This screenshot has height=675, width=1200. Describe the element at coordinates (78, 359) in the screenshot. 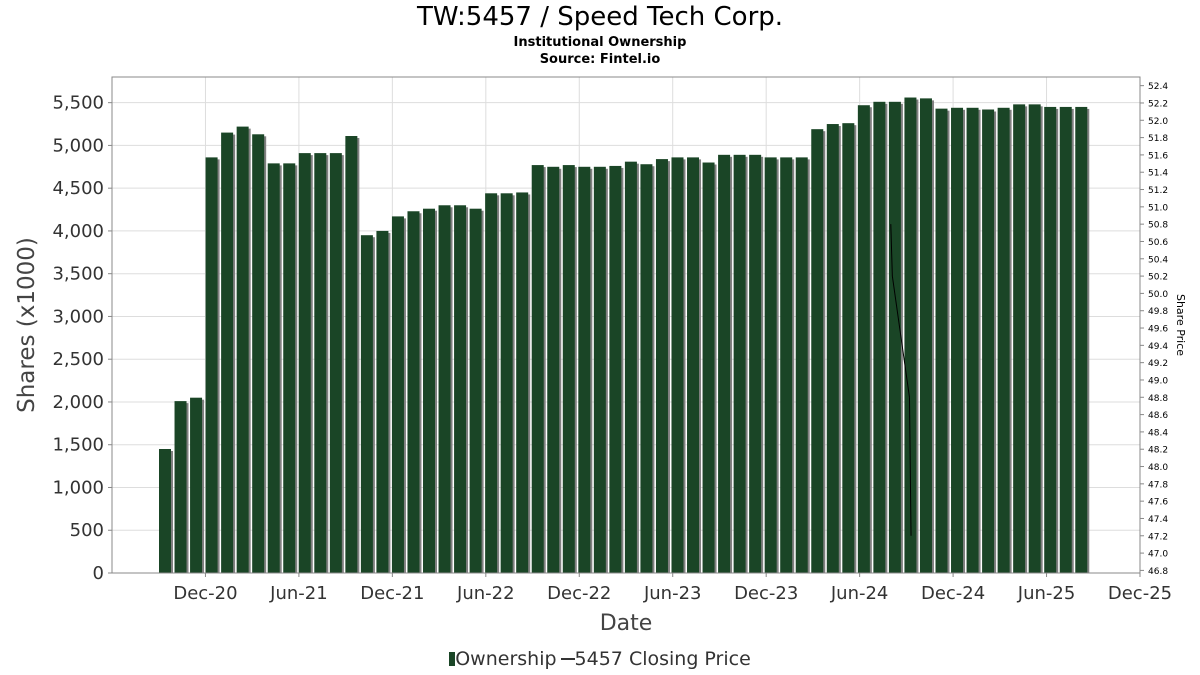

I see `y-tick-label: 2,500` at that location.